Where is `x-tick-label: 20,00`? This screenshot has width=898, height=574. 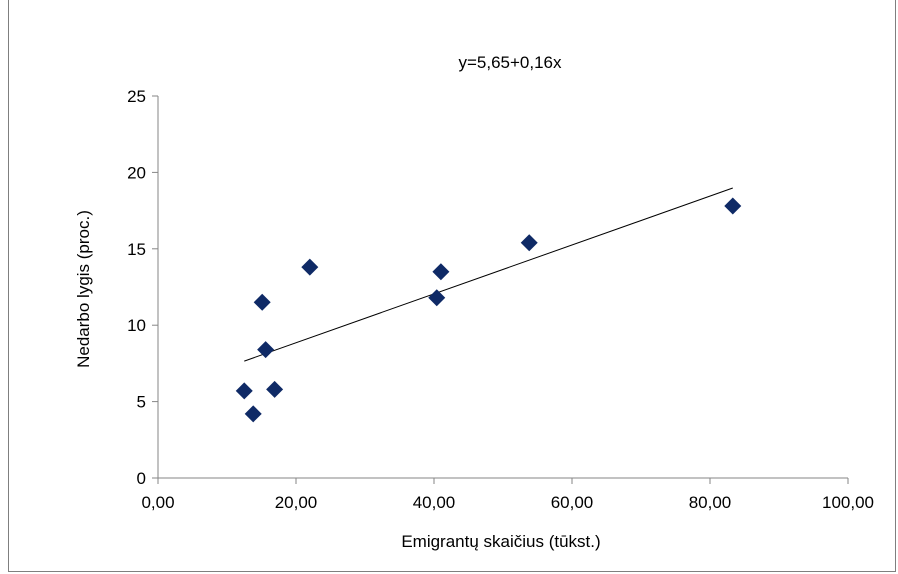
x-tick-label: 20,00 is located at coordinates (296, 502).